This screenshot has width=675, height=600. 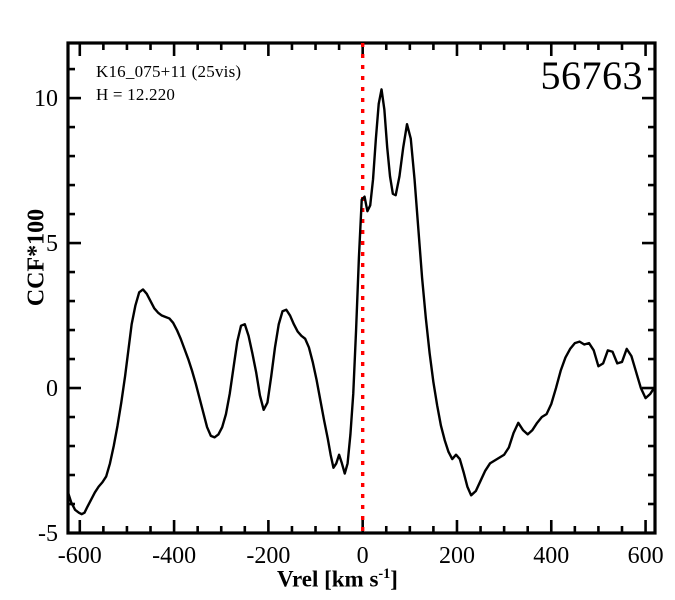 What do you see at coordinates (169, 71) in the screenshot?
I see `target-name-annotation: K16_075+11 (25vis)` at bounding box center [169, 71].